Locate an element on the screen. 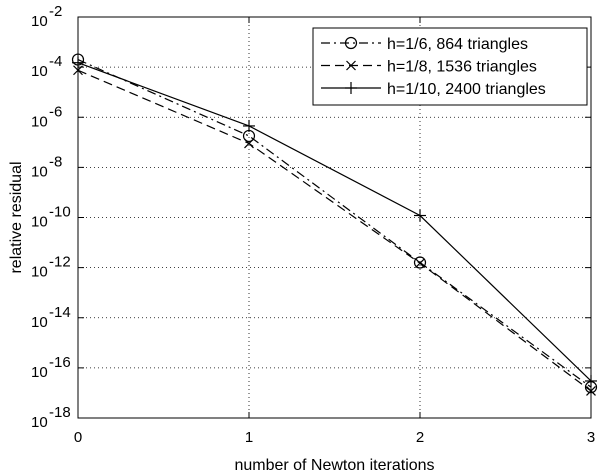 The width and height of the screenshot is (601, 476). y-tick-label: 10⁻¹⁰ is located at coordinates (51, 217).